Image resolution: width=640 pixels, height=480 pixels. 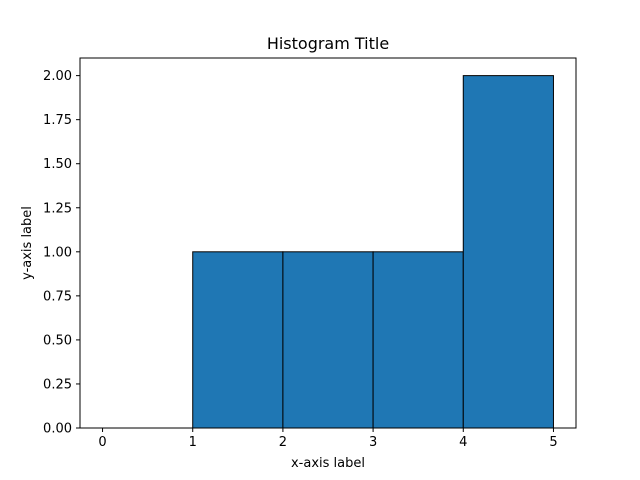 What do you see at coordinates (373, 442) in the screenshot?
I see `x-tick-label: 3` at bounding box center [373, 442].